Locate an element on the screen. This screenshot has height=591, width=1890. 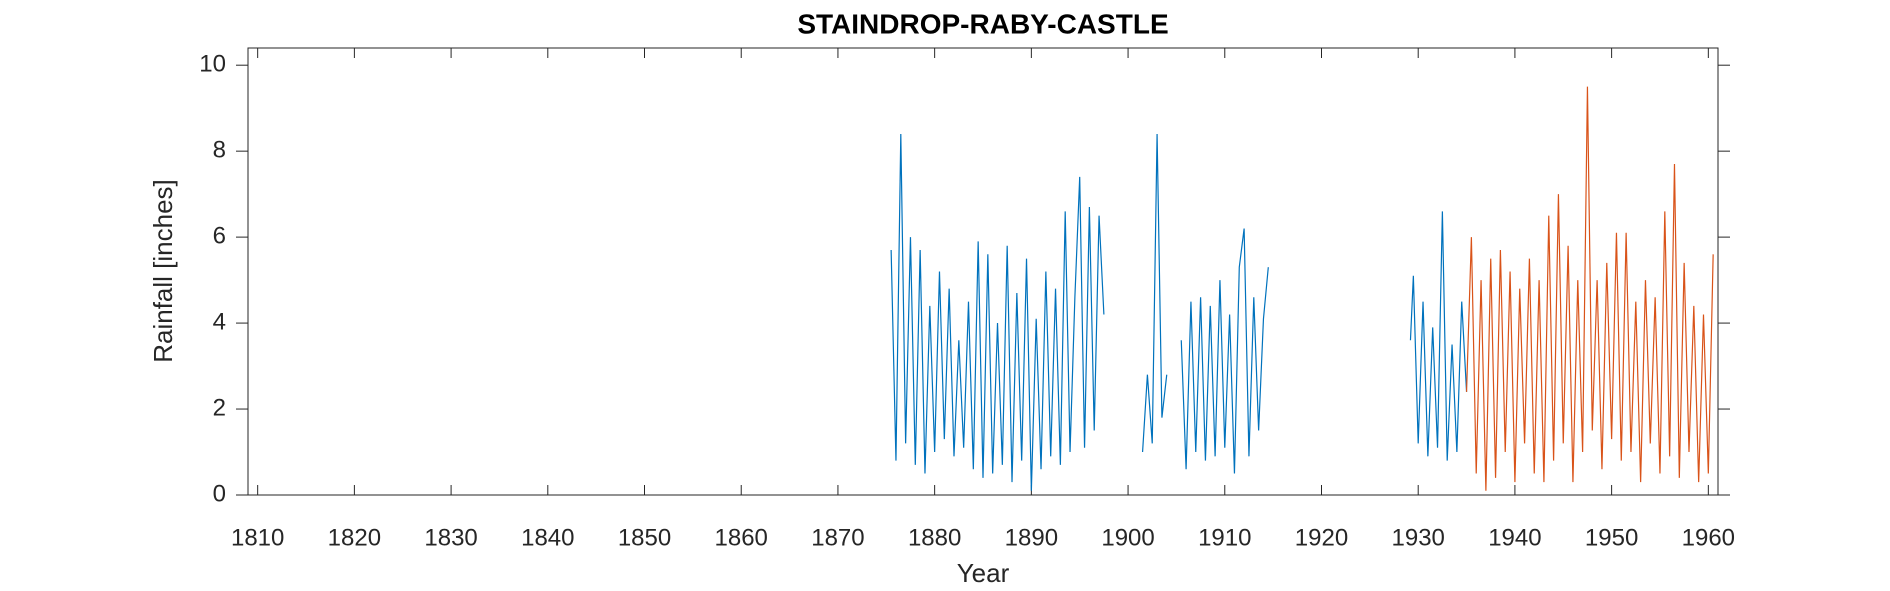
x-tick-label: 1860 is located at coordinates (741, 537).